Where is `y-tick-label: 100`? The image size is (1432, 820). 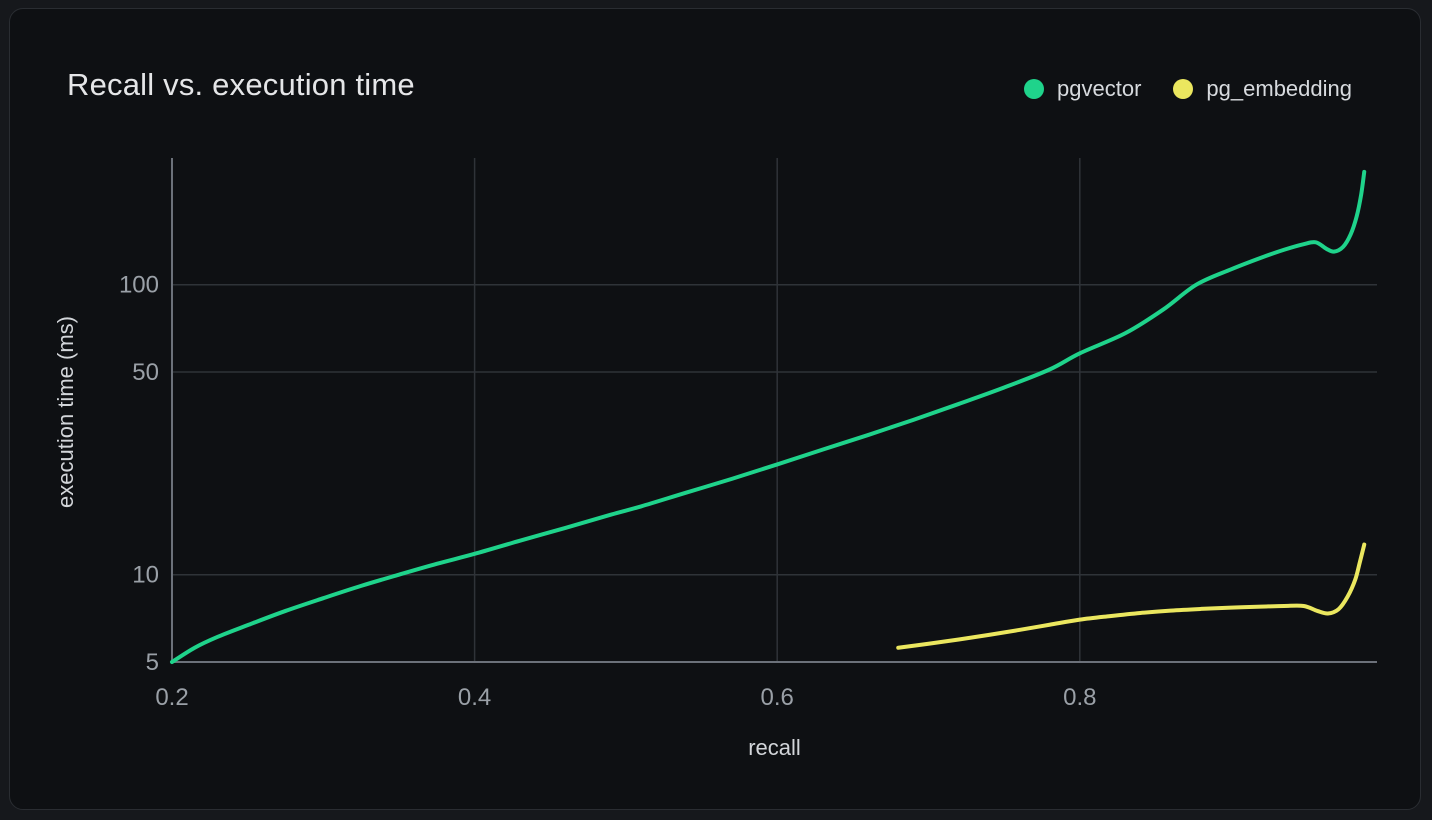 y-tick-label: 100 is located at coordinates (139, 285).